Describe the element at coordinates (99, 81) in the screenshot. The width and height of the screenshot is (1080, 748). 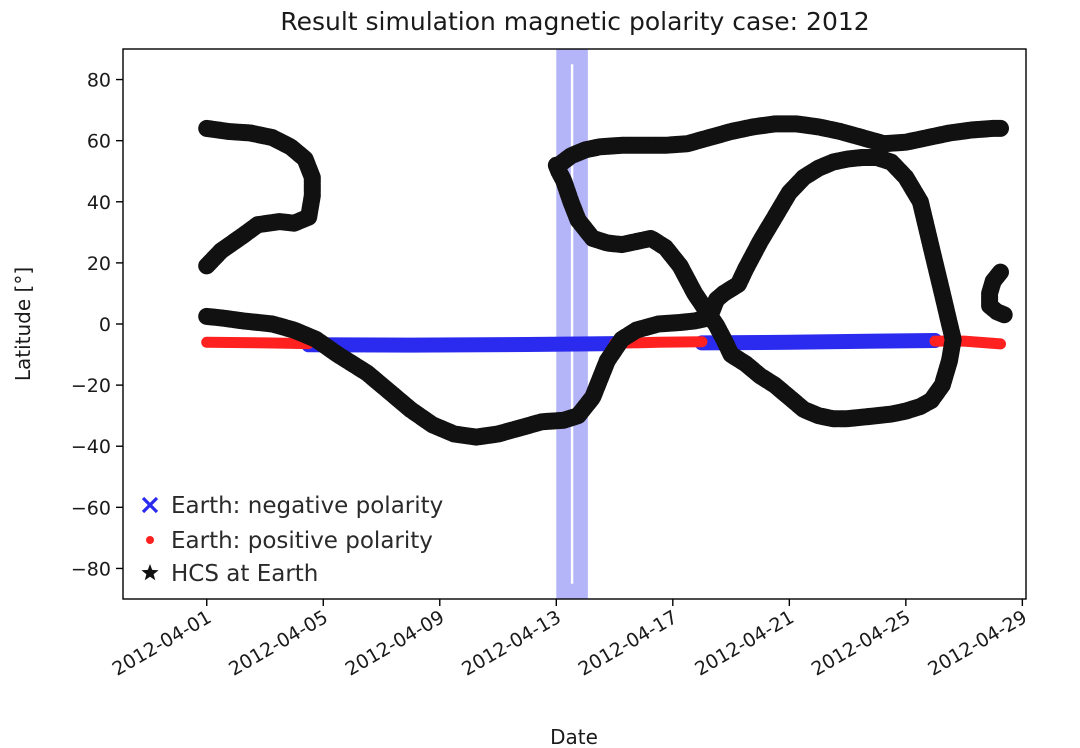
I see `y-tick-label: 80` at that location.